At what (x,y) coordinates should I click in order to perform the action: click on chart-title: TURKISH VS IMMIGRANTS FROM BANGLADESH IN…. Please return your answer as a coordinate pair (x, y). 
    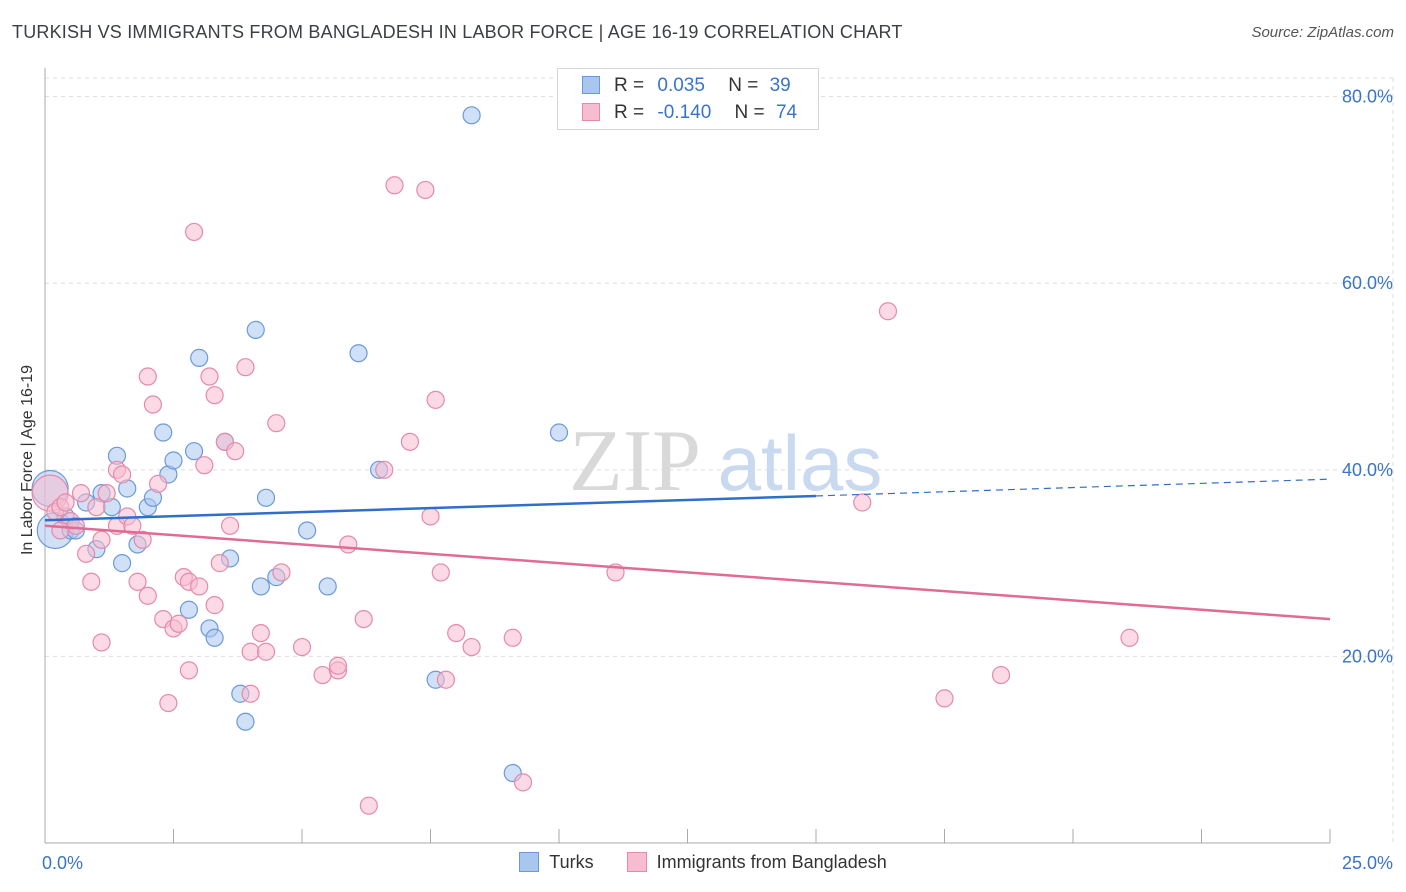
    Looking at the image, I should click on (457, 32).